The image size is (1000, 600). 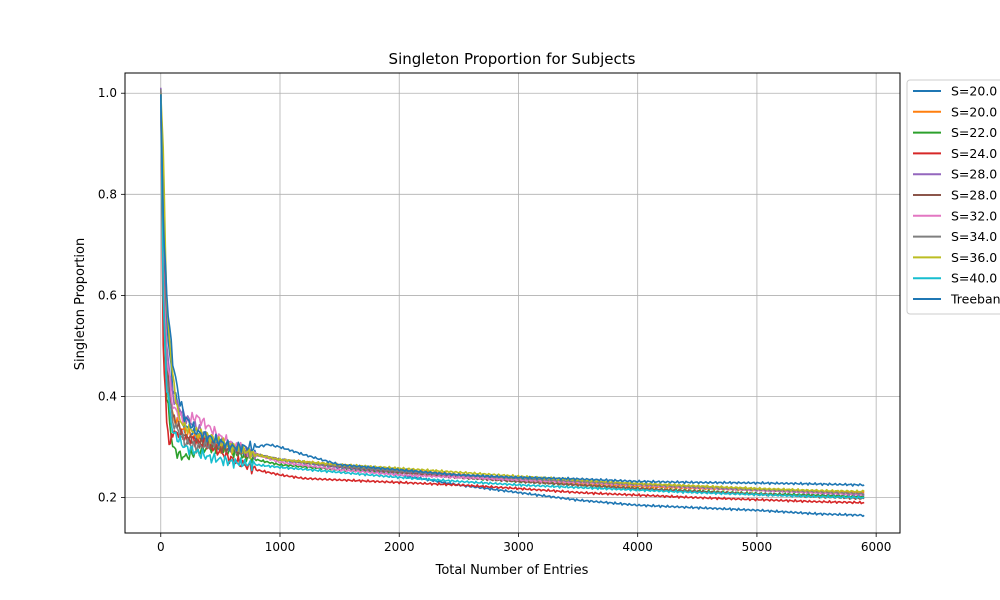 I want to click on x-tick-label: 1000, so click(x=280, y=547).